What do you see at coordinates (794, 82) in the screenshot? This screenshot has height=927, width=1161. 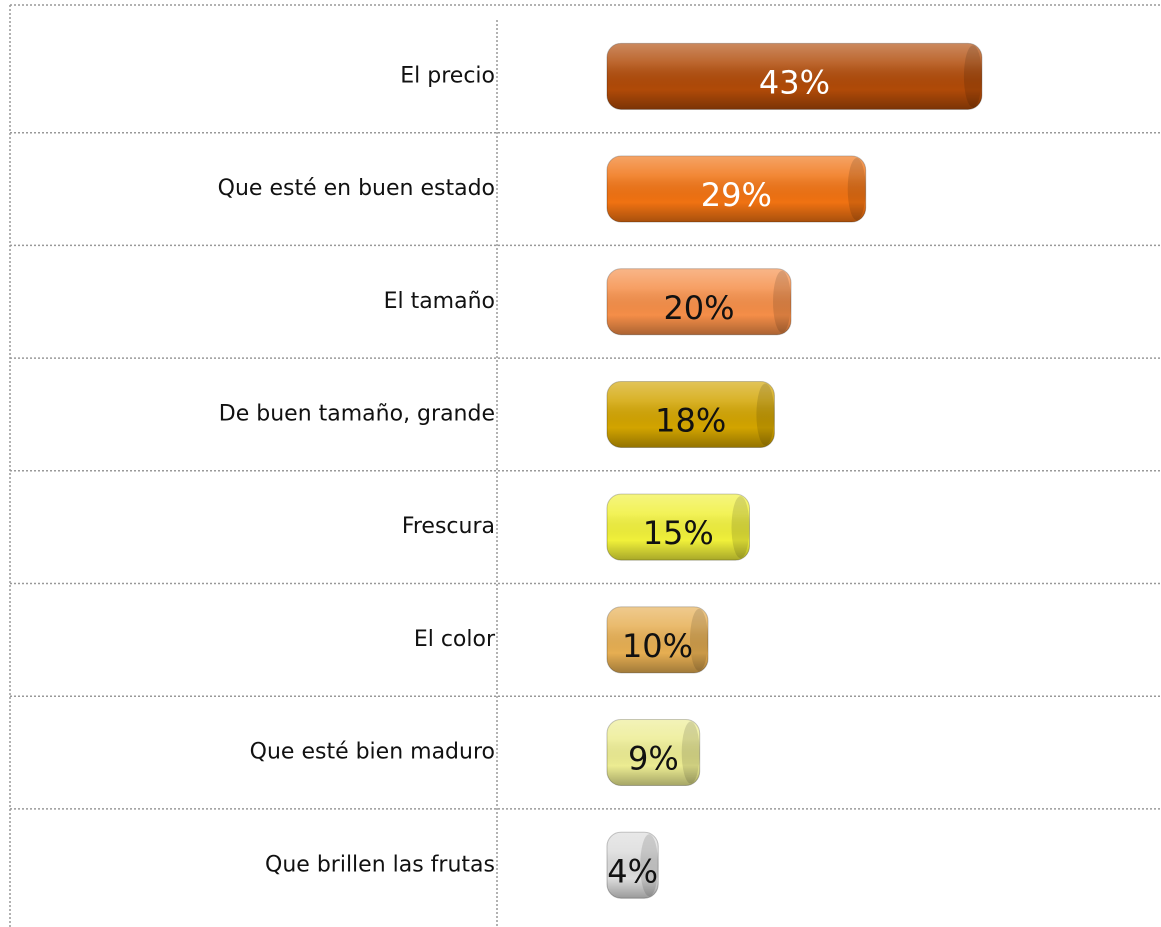 I see `data-label: 43%` at bounding box center [794, 82].